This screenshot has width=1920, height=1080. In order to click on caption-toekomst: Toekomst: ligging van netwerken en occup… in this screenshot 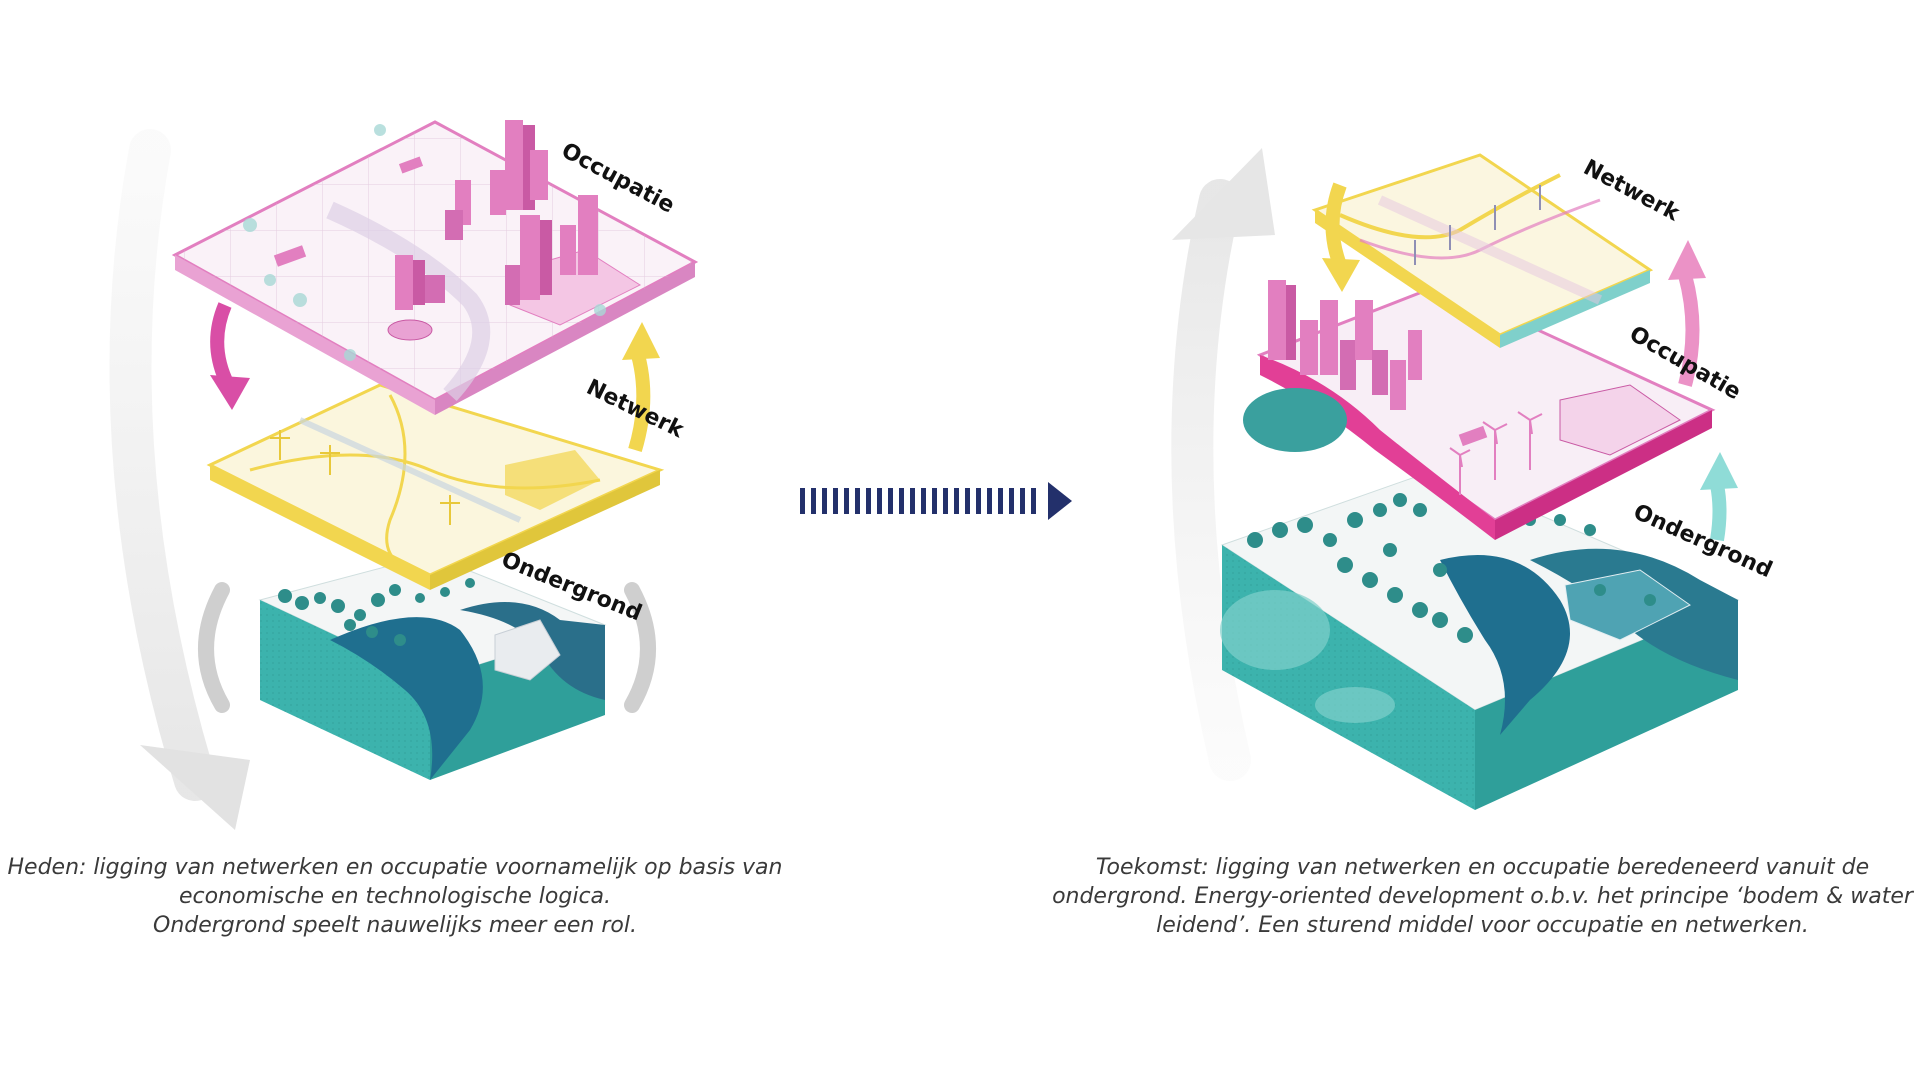, I will do `click(1482, 896)`.